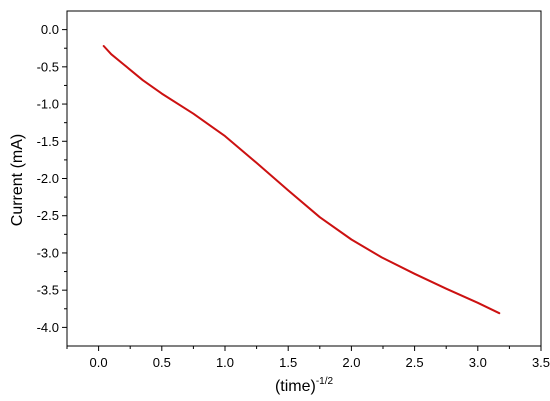 Image resolution: width=550 pixels, height=401 pixels. Describe the element at coordinates (99, 362) in the screenshot. I see `x-tick-label: 0.0` at that location.